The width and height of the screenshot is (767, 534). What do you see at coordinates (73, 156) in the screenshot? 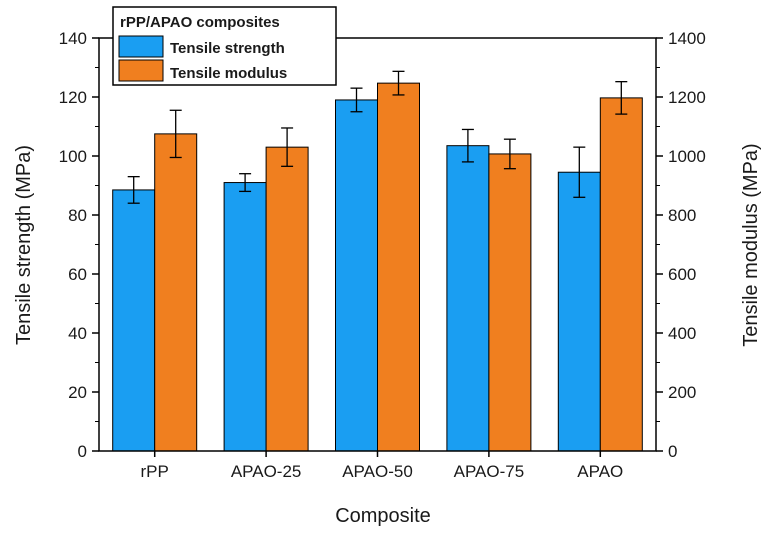
I see `y-left-tick-label: 100` at bounding box center [73, 156].